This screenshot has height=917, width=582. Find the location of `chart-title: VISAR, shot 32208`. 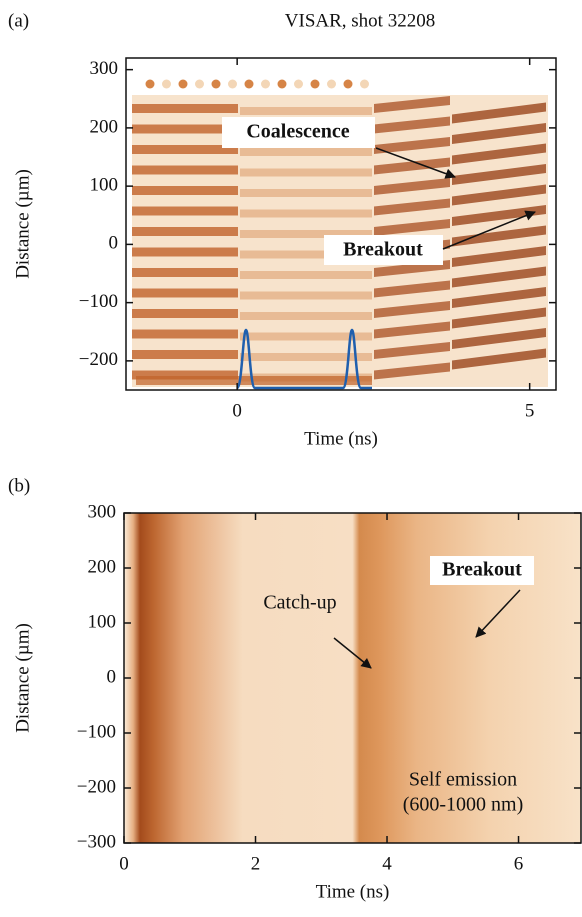

chart-title: VISAR, shot 32208 is located at coordinates (360, 20).